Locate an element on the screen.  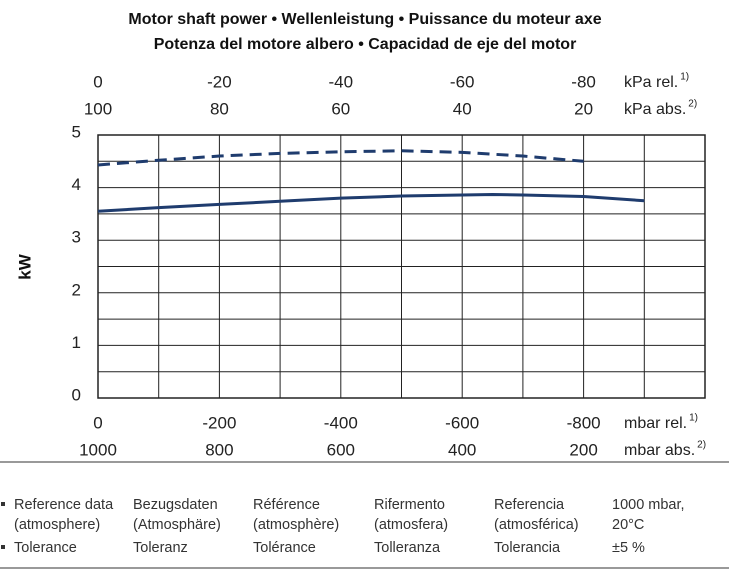
axis-unit: kPa rel. is located at coordinates (651, 82).